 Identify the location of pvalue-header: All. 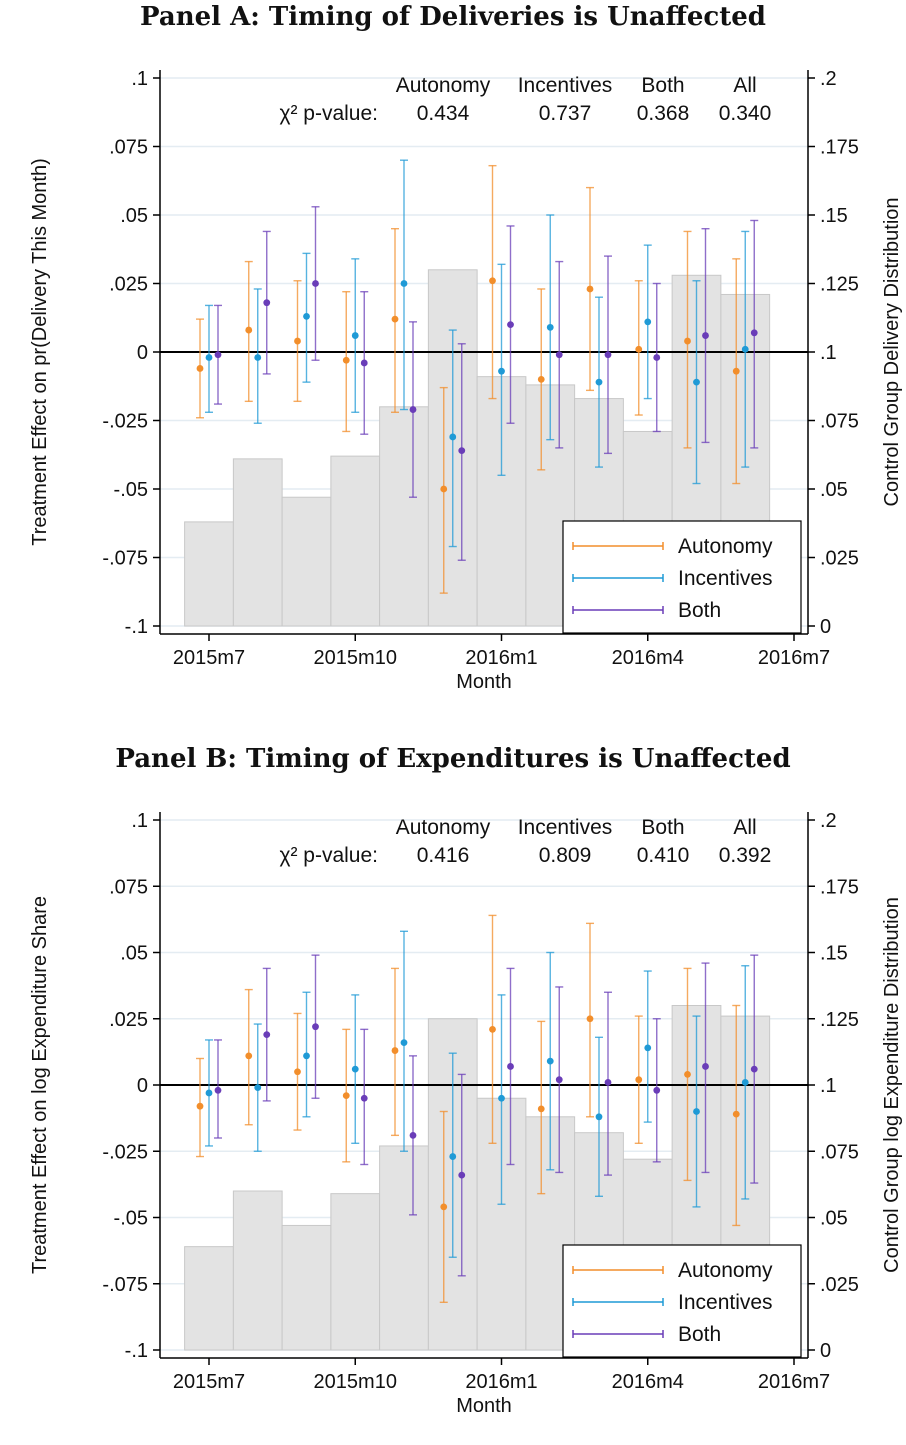
(744, 85).